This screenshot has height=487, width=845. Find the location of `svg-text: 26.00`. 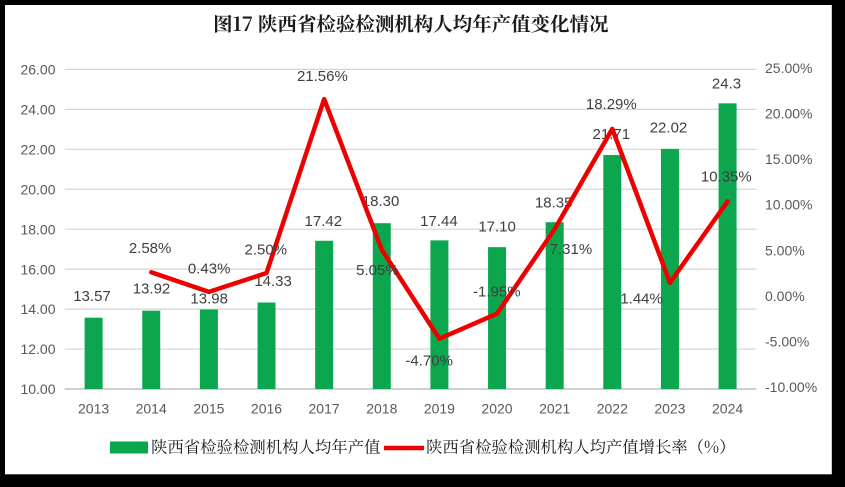

svg-text: 26.00 is located at coordinates (37, 70).